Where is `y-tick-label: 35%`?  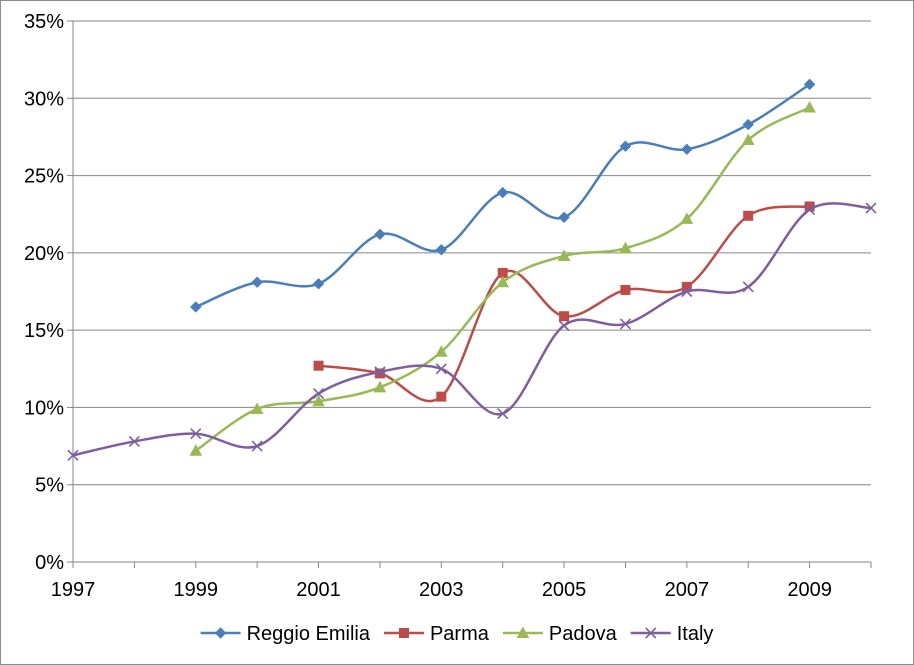
y-tick-label: 35% is located at coordinates (44, 22).